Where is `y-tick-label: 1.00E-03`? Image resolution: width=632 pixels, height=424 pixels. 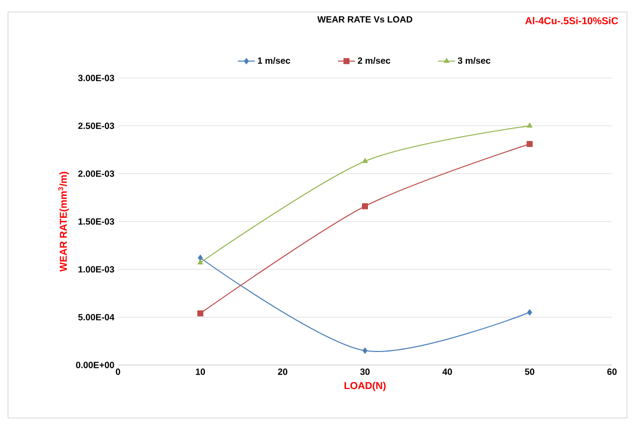 y-tick-label: 1.00E-03 is located at coordinates (96, 269).